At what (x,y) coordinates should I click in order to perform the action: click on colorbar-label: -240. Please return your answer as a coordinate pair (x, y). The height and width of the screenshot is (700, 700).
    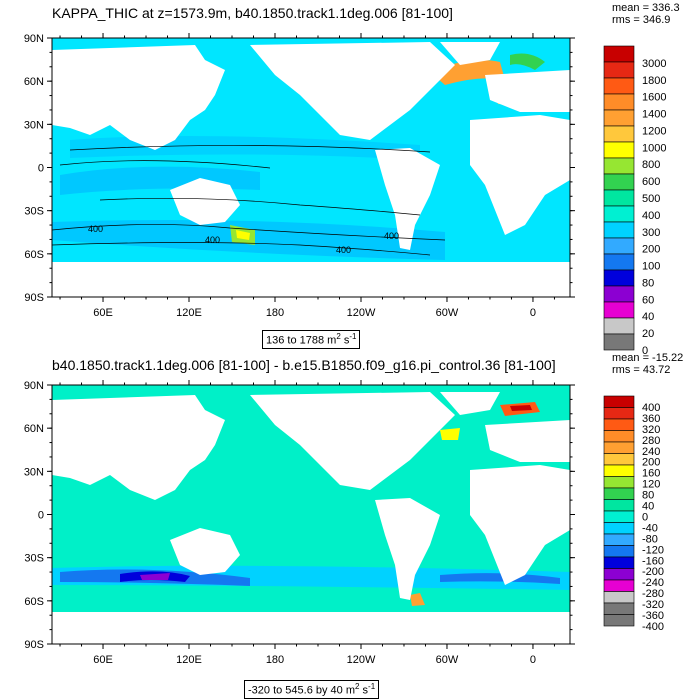
    Looking at the image, I should click on (653, 583).